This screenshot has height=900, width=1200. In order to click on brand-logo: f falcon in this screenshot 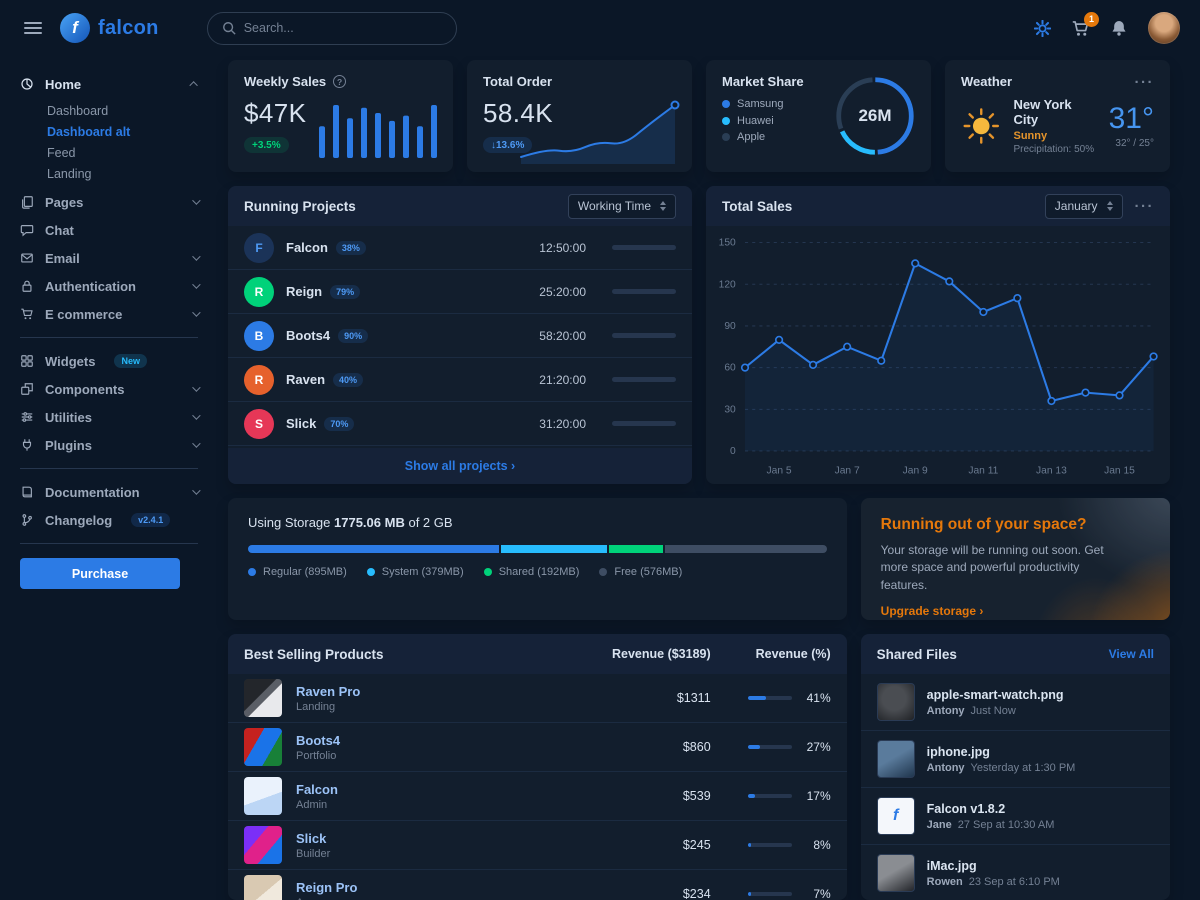, I will do `click(109, 28)`.